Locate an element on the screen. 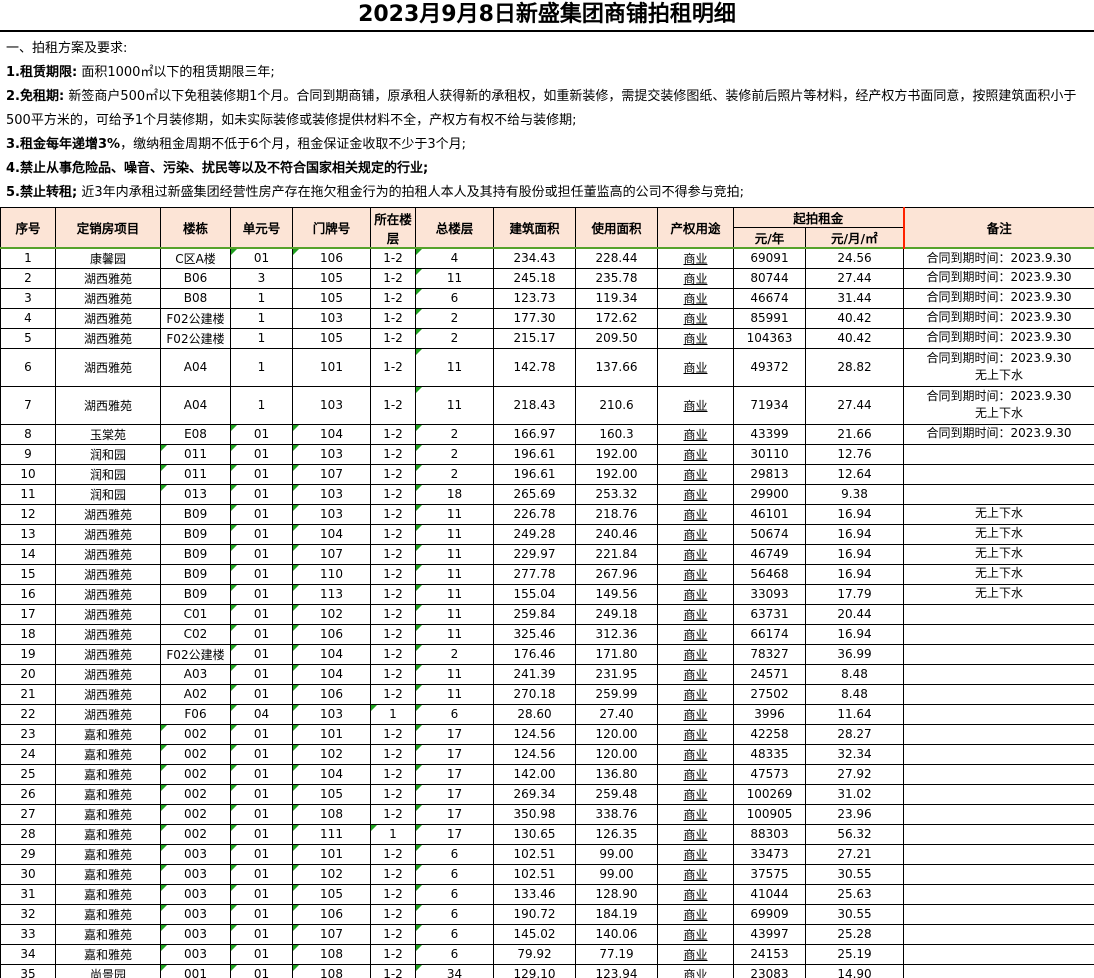  cell-seq: 28 is located at coordinates (28, 834).